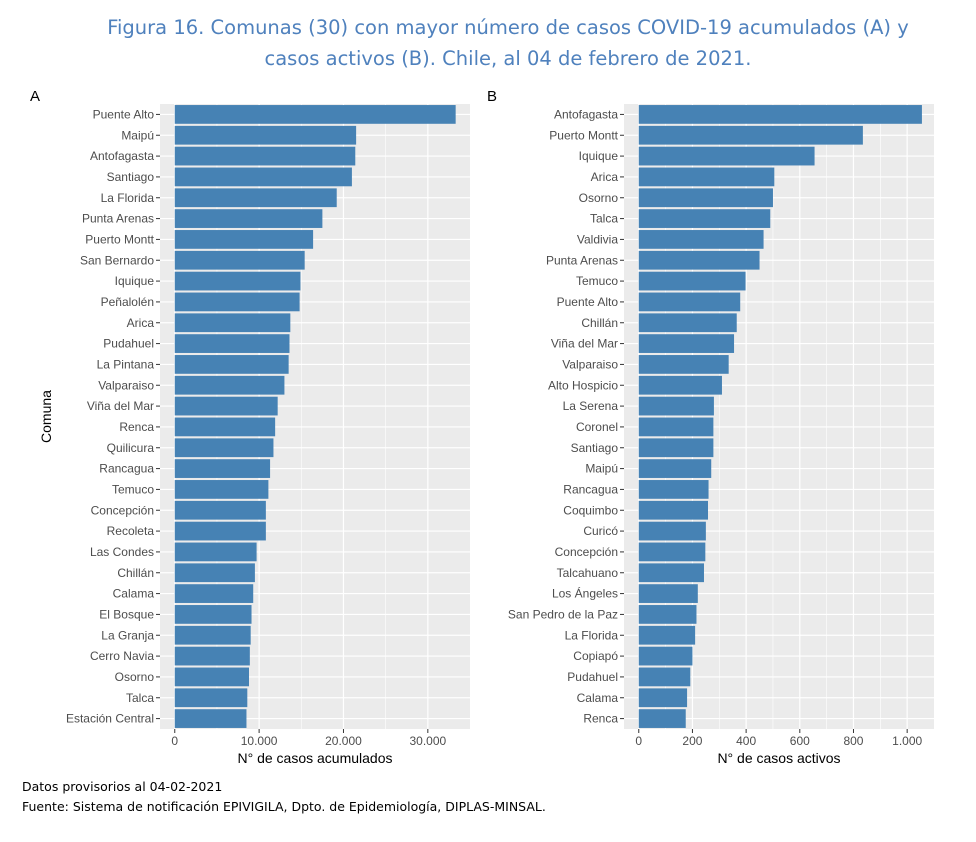 The image size is (976, 842). What do you see at coordinates (601, 469) in the screenshot?
I see `panel-b-category-label: Maipú` at bounding box center [601, 469].